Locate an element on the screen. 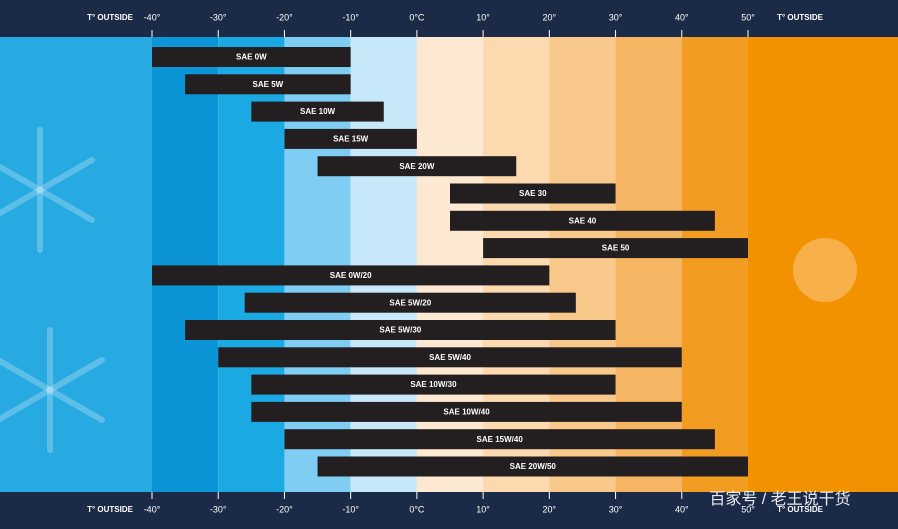 The height and width of the screenshot is (529, 898). bar-label: SAE 5W is located at coordinates (268, 84).